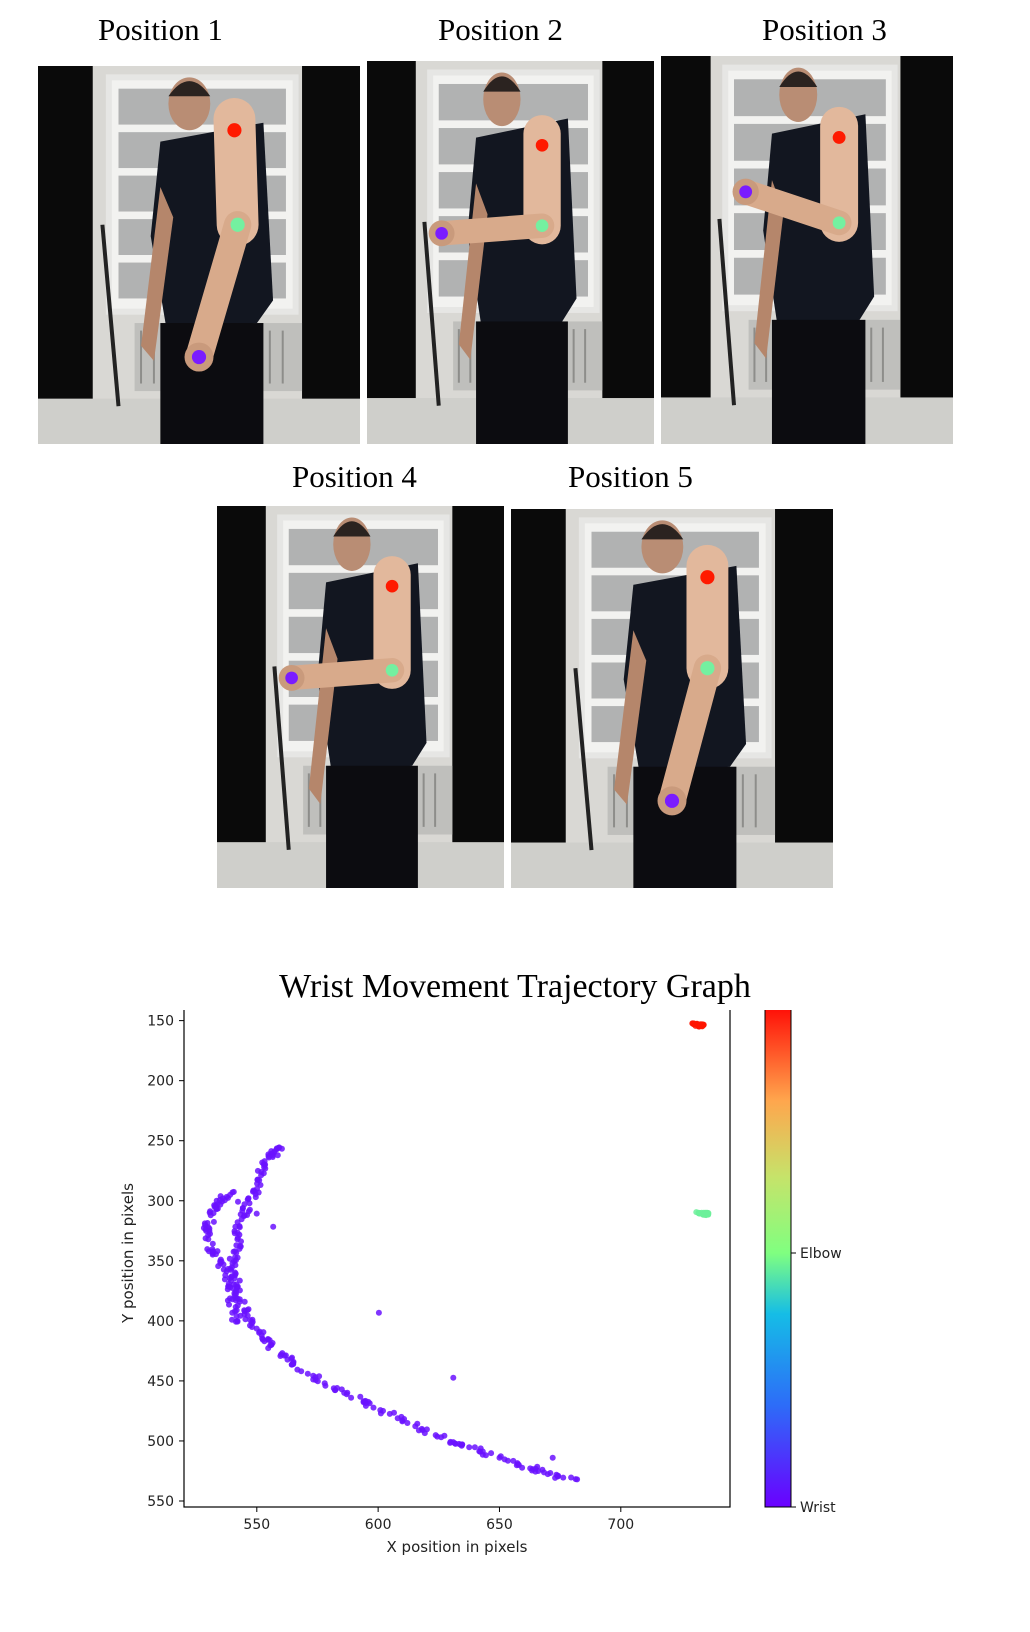 The height and width of the screenshot is (1632, 1030). Describe the element at coordinates (620, 1525) in the screenshot. I see `x-tick-label: 700` at that location.